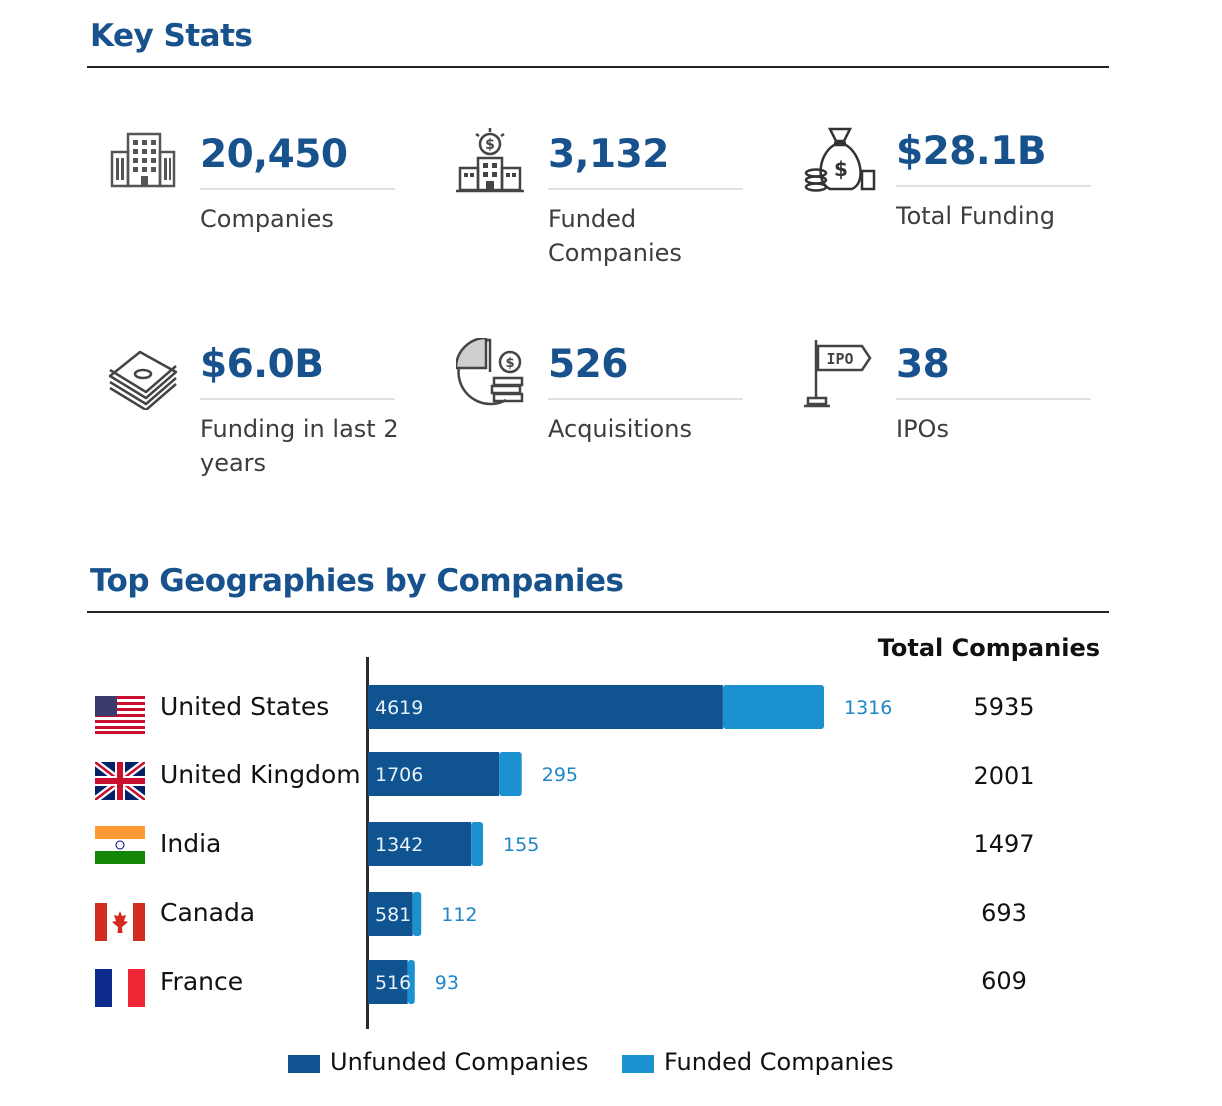 The width and height of the screenshot is (1222, 1106). Describe the element at coordinates (459, 915) in the screenshot. I see `data-label-funded: 112` at that location.